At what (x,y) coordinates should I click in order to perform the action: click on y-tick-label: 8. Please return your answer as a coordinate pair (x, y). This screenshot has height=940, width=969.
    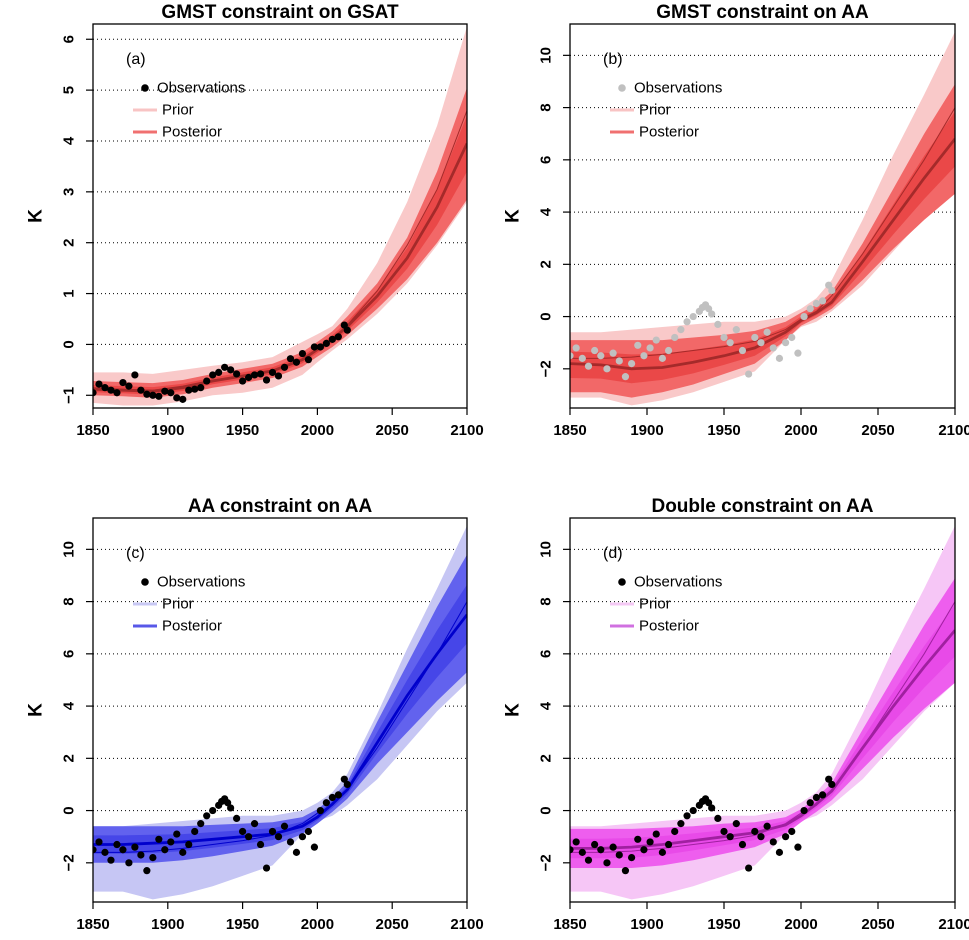
    Looking at the image, I should click on (69, 601).